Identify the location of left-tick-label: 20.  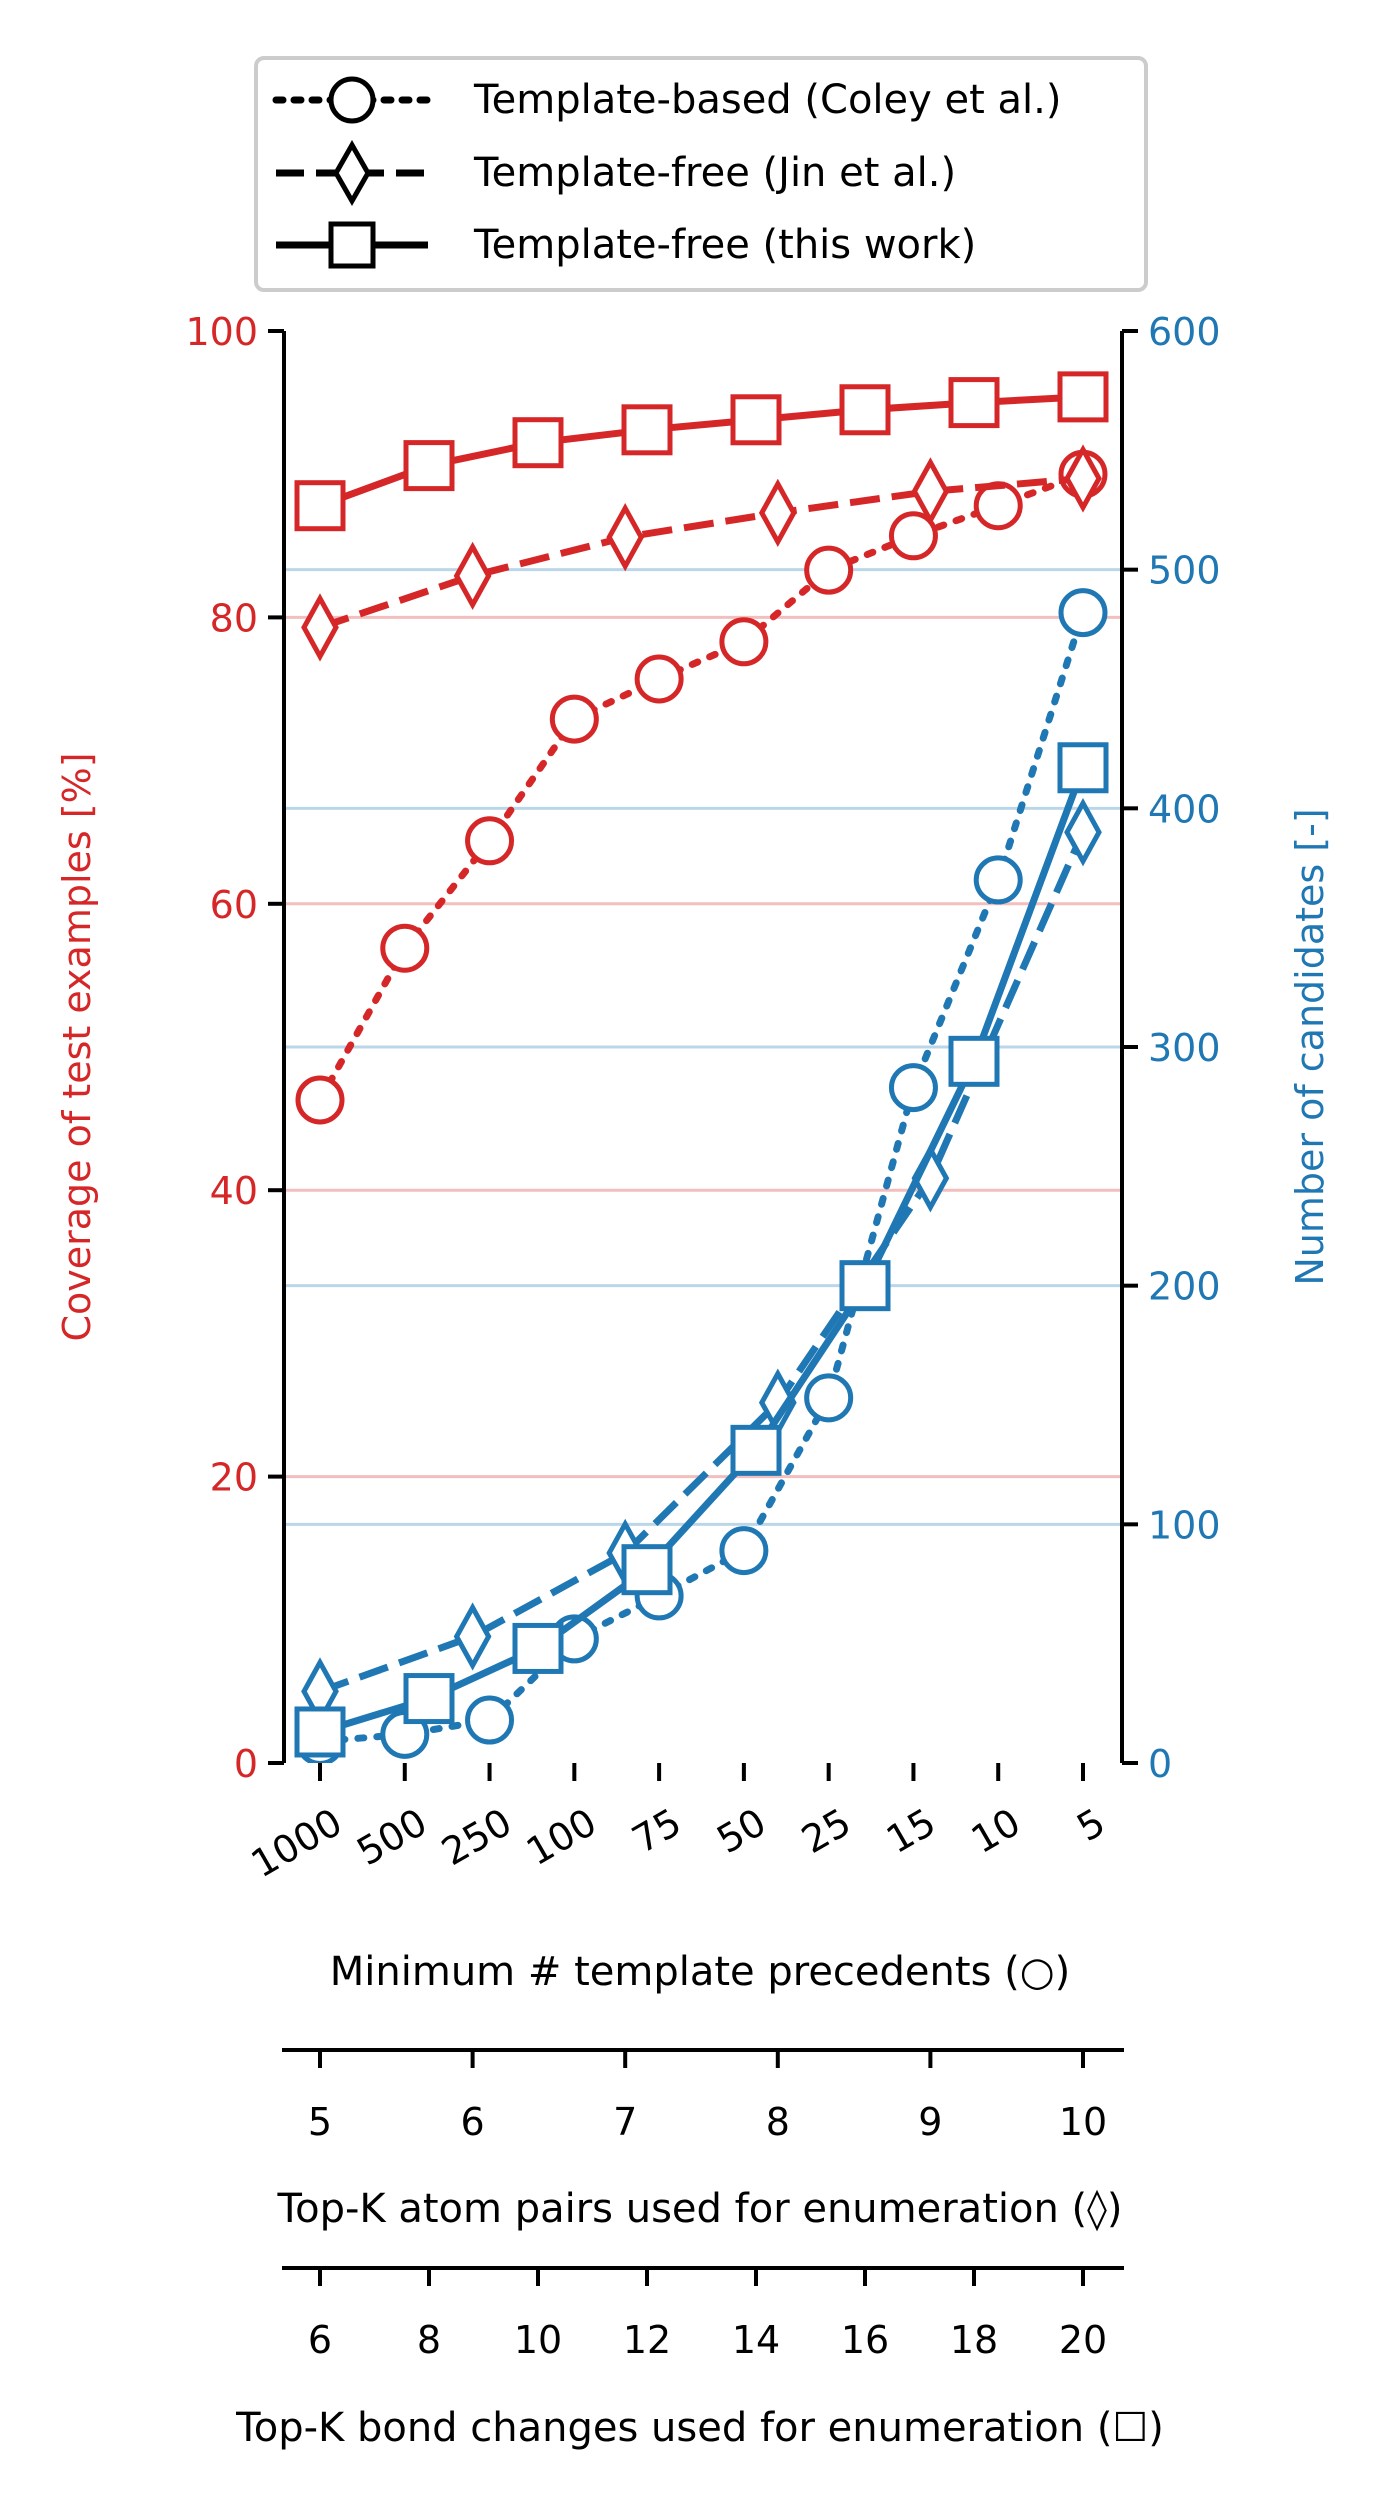
(234, 1478).